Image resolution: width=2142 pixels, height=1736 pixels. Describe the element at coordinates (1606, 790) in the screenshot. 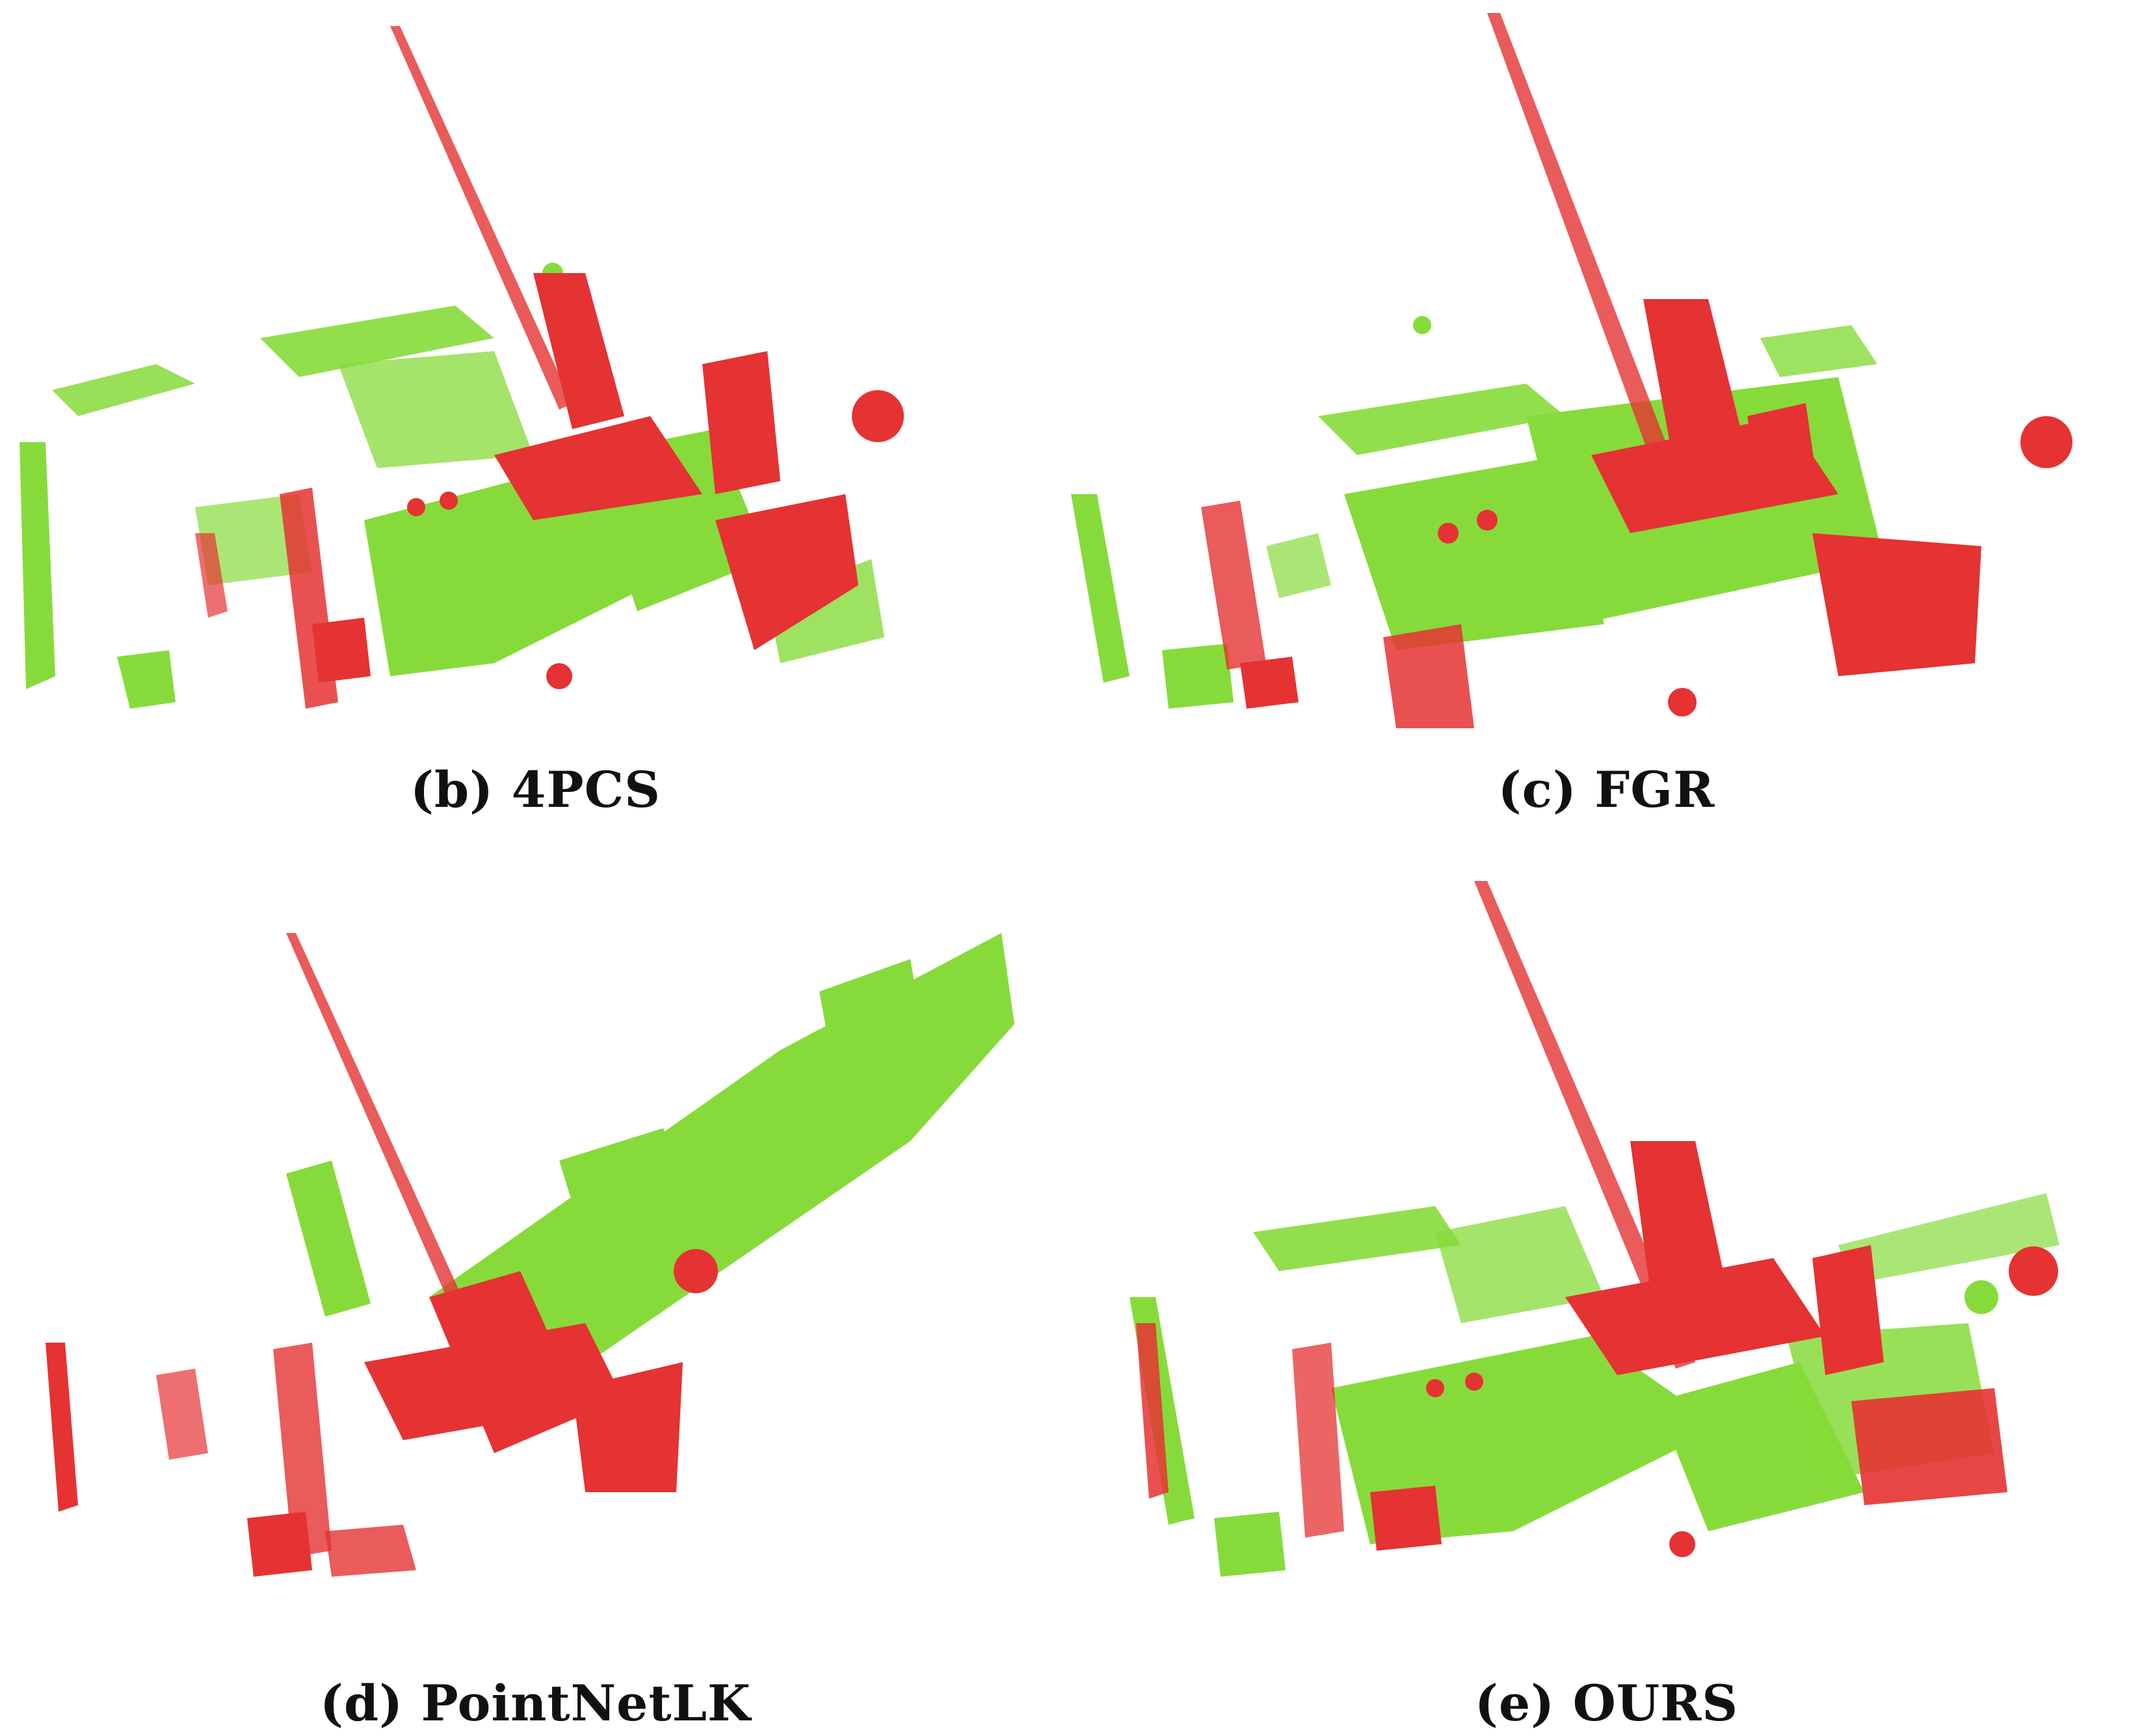

I see `caption-fgr: (c) FGR` at that location.